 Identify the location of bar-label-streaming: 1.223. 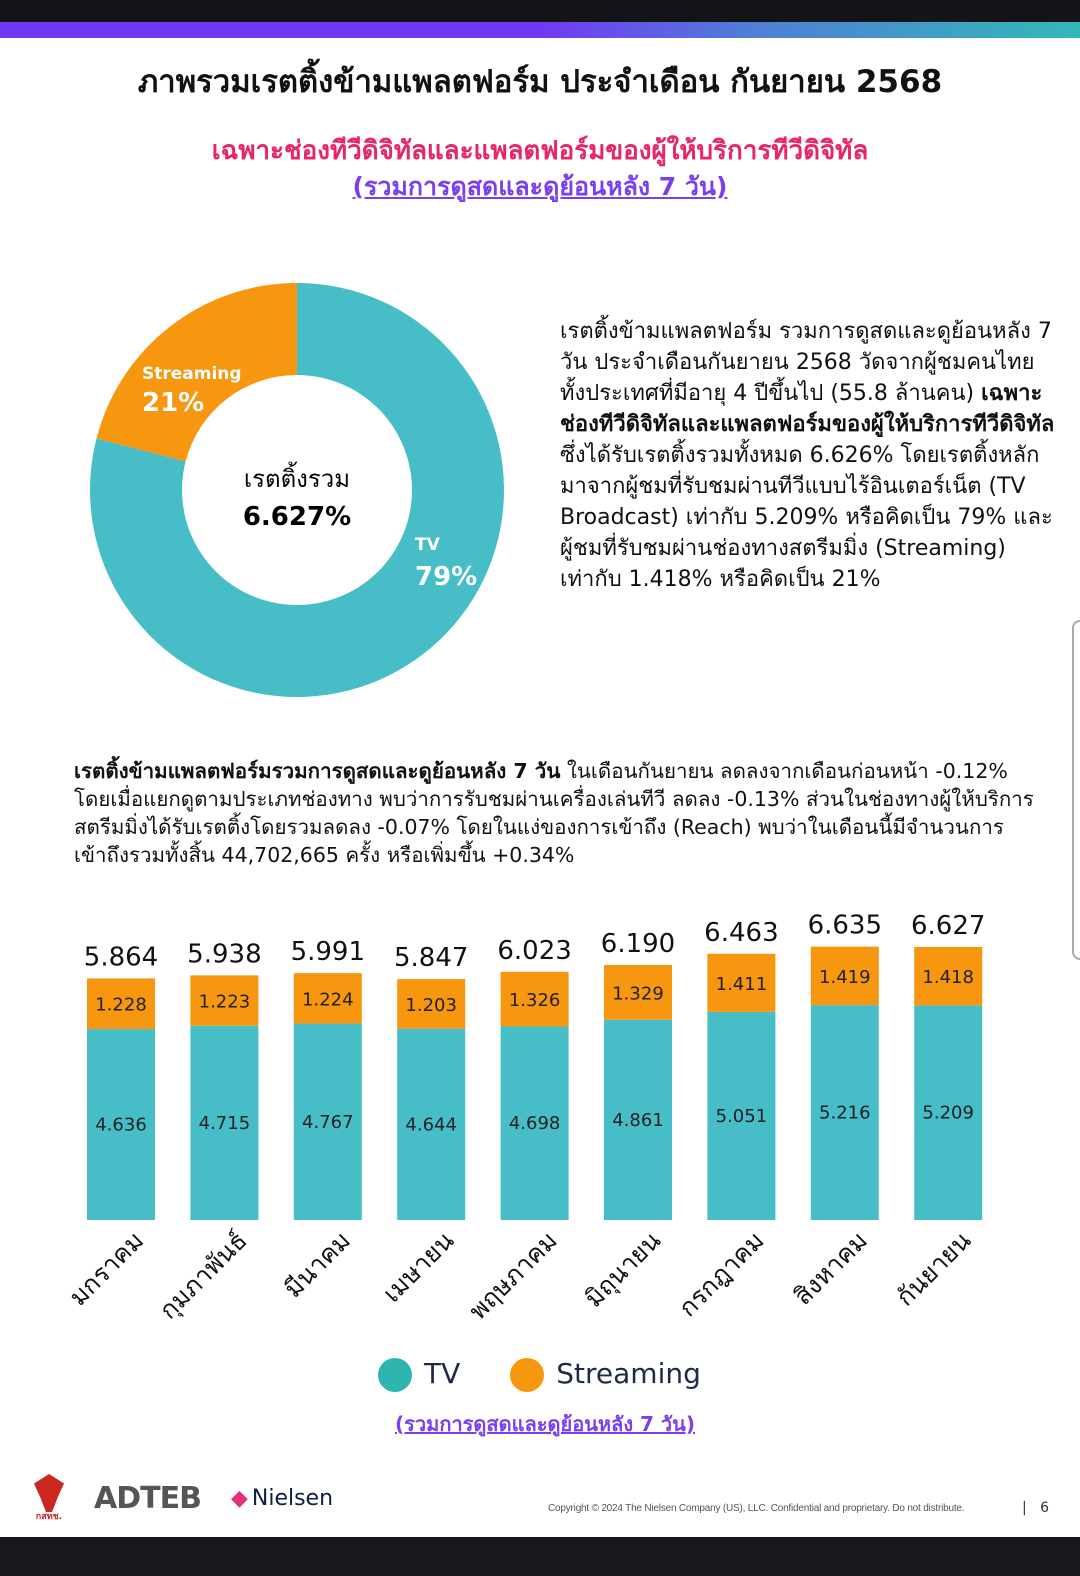
(225, 1002).